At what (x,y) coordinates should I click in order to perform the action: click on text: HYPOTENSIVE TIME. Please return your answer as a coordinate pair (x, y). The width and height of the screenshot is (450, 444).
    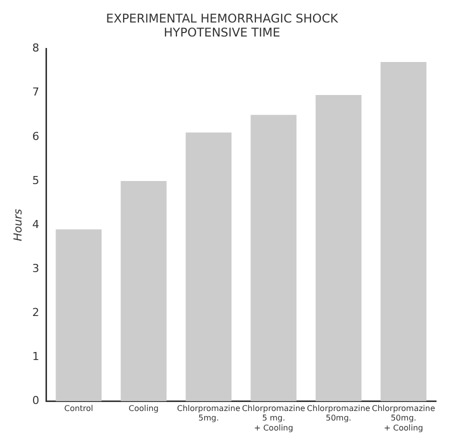
    Looking at the image, I should click on (222, 33).